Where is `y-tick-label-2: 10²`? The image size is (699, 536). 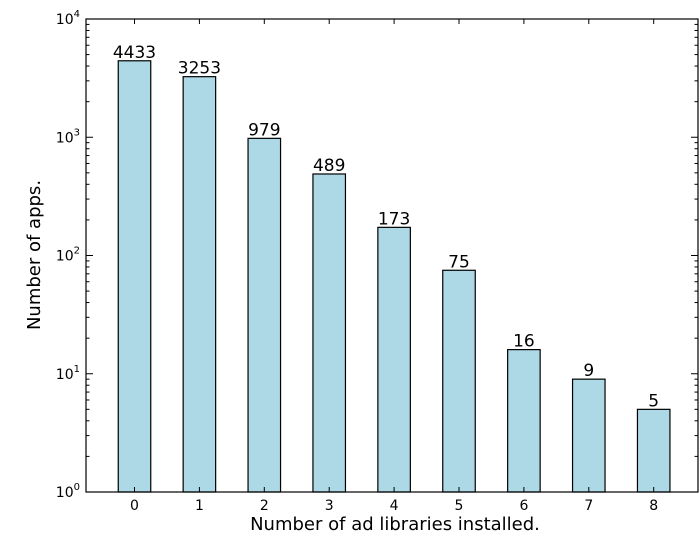
y-tick-label-2: 10² is located at coordinates (68, 255).